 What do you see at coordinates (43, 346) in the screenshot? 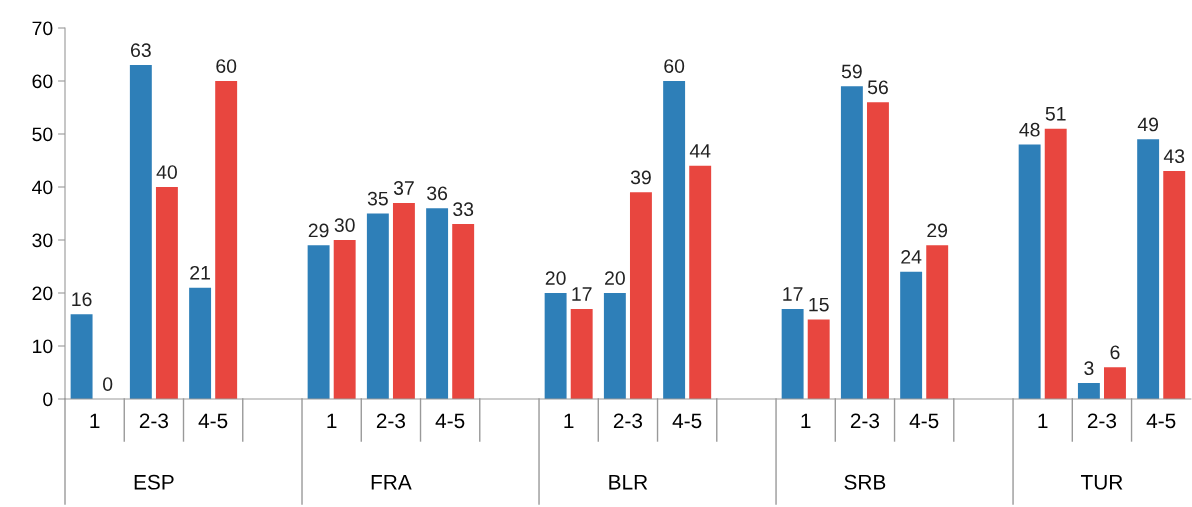
I see `y-tick-label: 10` at bounding box center [43, 346].